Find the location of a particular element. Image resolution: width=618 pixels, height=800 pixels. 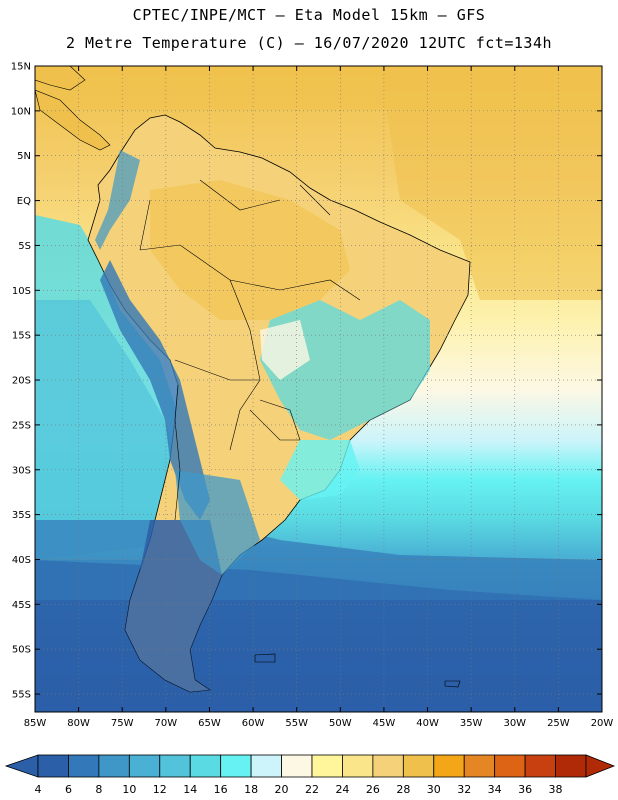

lat-tick-label: 30S is located at coordinates (21, 470).